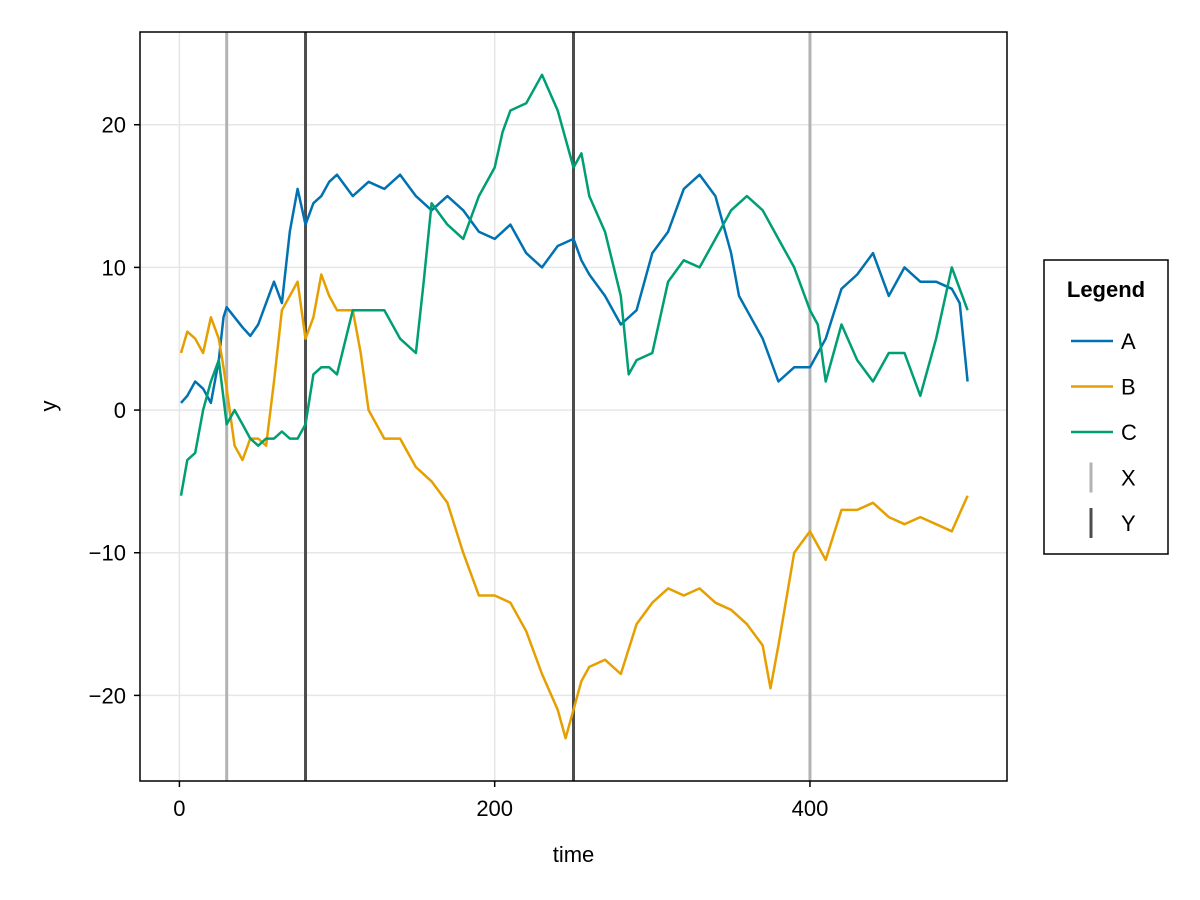 The width and height of the screenshot is (1200, 900). What do you see at coordinates (1128, 387) in the screenshot?
I see `legend-label: B` at bounding box center [1128, 387].